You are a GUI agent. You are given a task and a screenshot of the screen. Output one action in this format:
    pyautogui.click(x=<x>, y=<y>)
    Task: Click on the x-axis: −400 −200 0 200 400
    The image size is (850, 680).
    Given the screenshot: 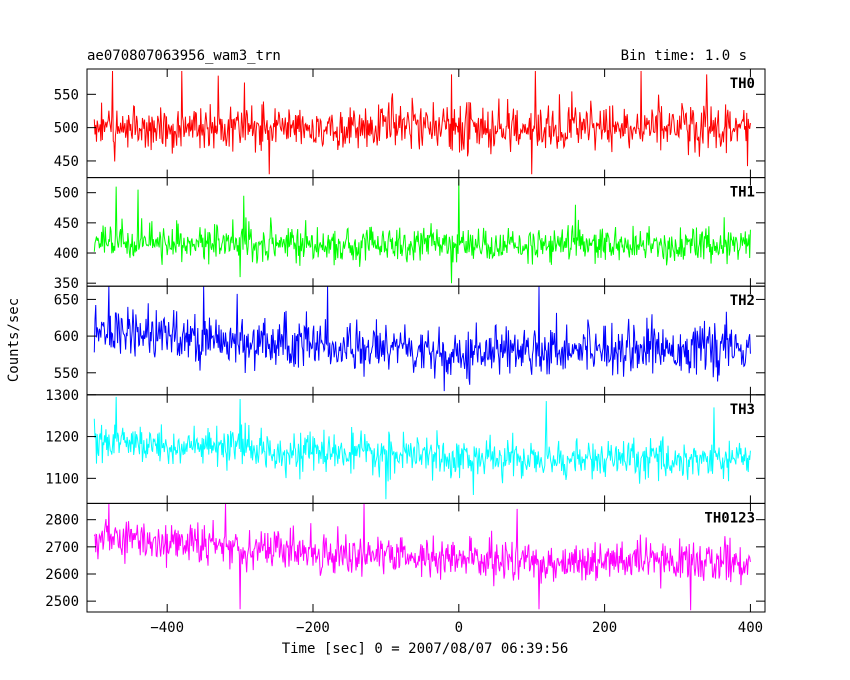 What is the action you would take?
    pyautogui.click(x=456, y=628)
    